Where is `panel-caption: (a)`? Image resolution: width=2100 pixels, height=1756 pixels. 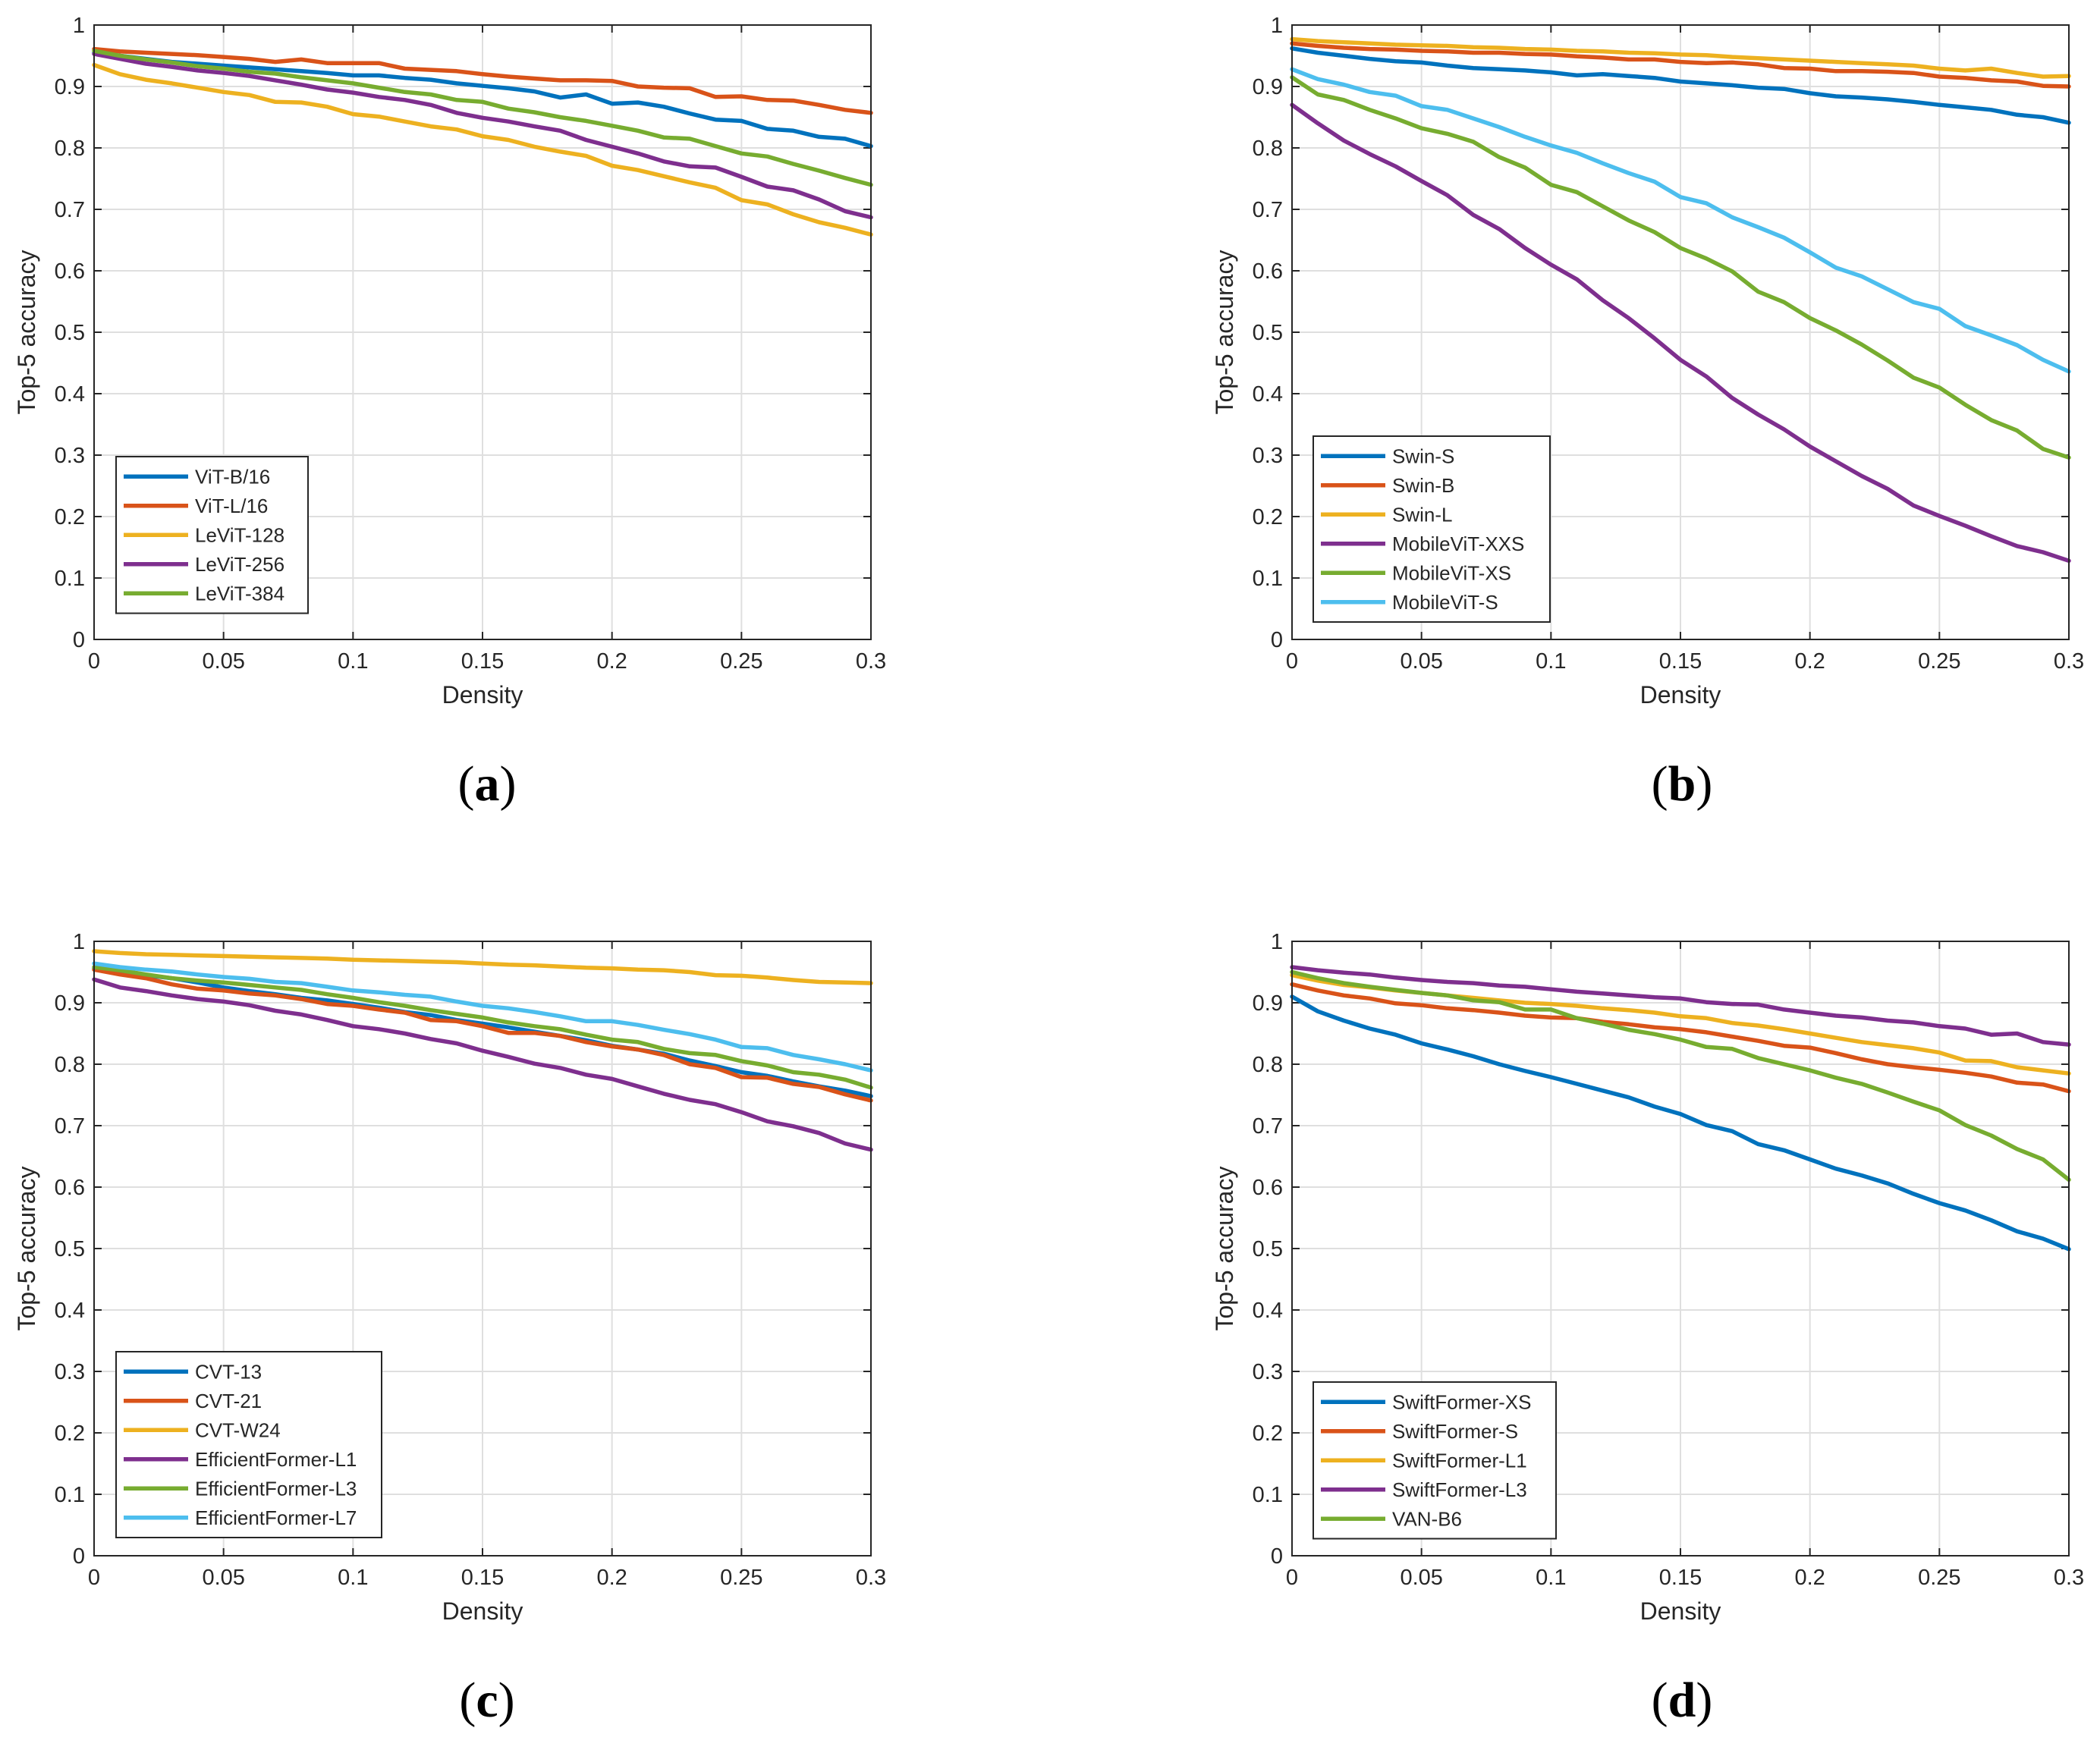 panel-caption: (a) is located at coordinates (487, 784).